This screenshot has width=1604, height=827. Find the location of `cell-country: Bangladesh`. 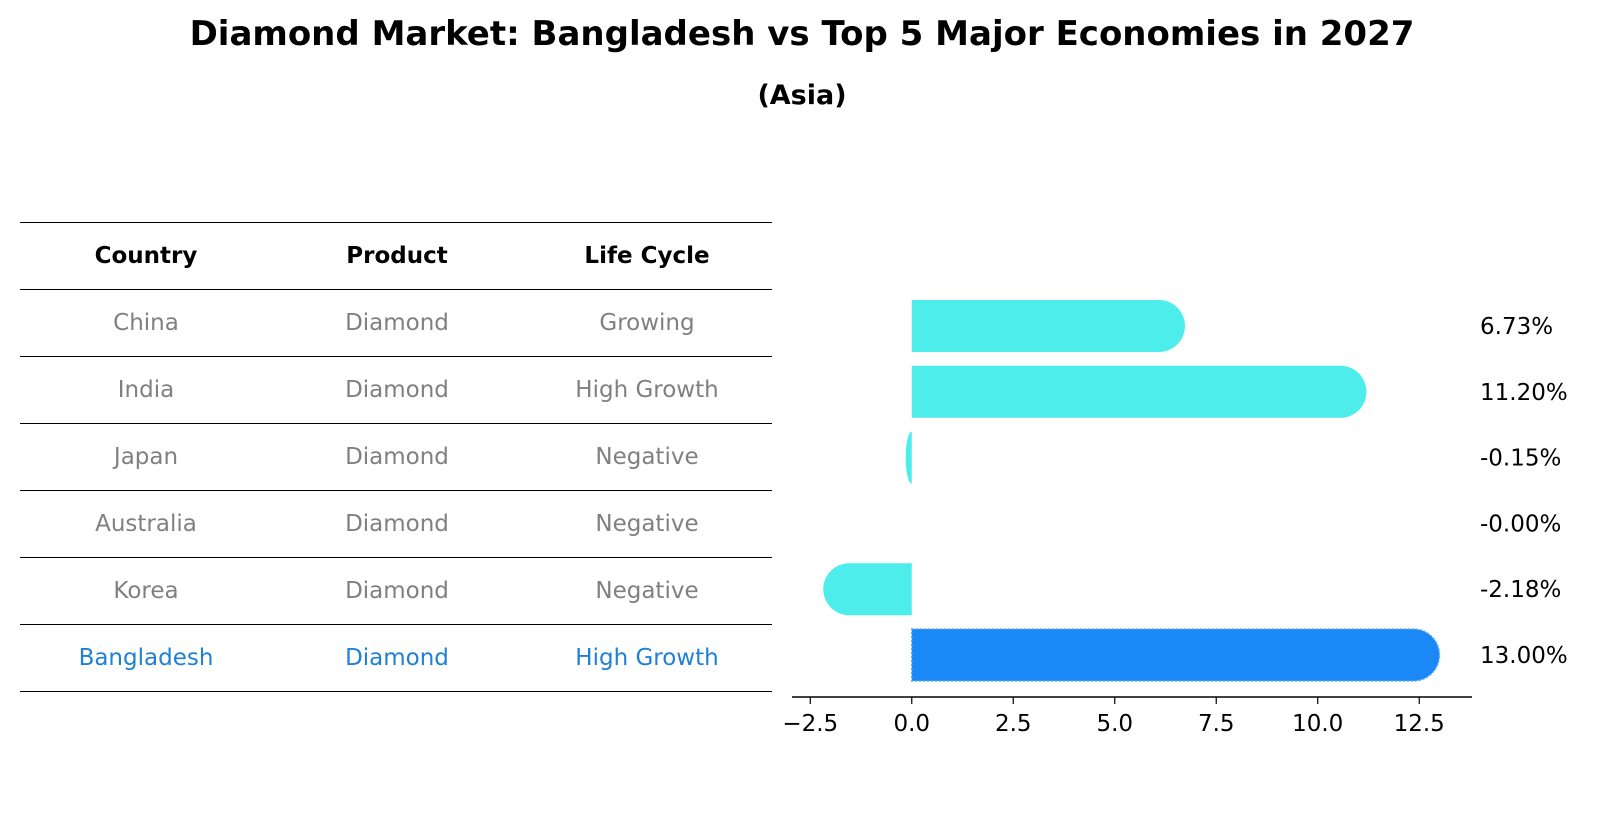

cell-country: Bangladesh is located at coordinates (146, 658).